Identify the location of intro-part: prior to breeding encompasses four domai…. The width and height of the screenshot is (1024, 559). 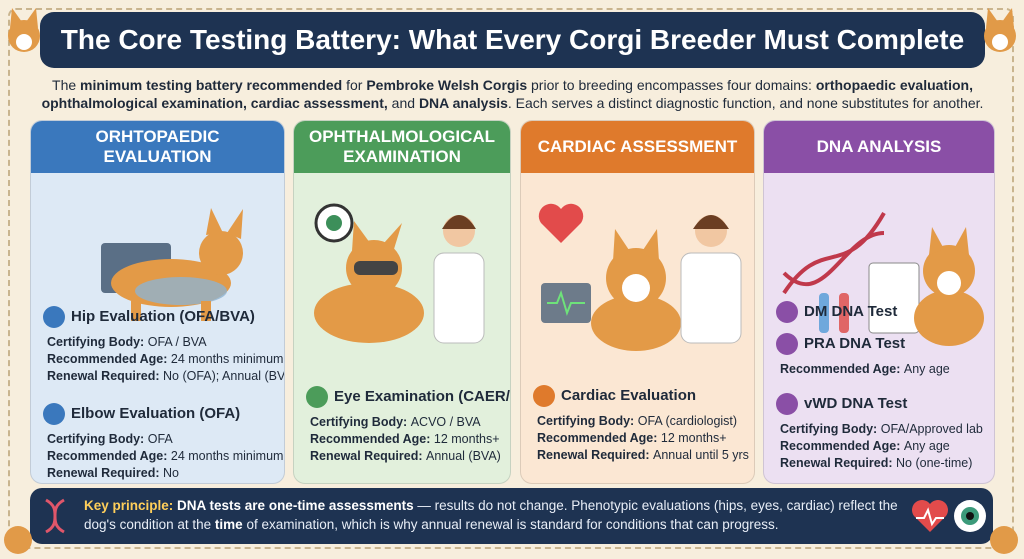
(671, 85).